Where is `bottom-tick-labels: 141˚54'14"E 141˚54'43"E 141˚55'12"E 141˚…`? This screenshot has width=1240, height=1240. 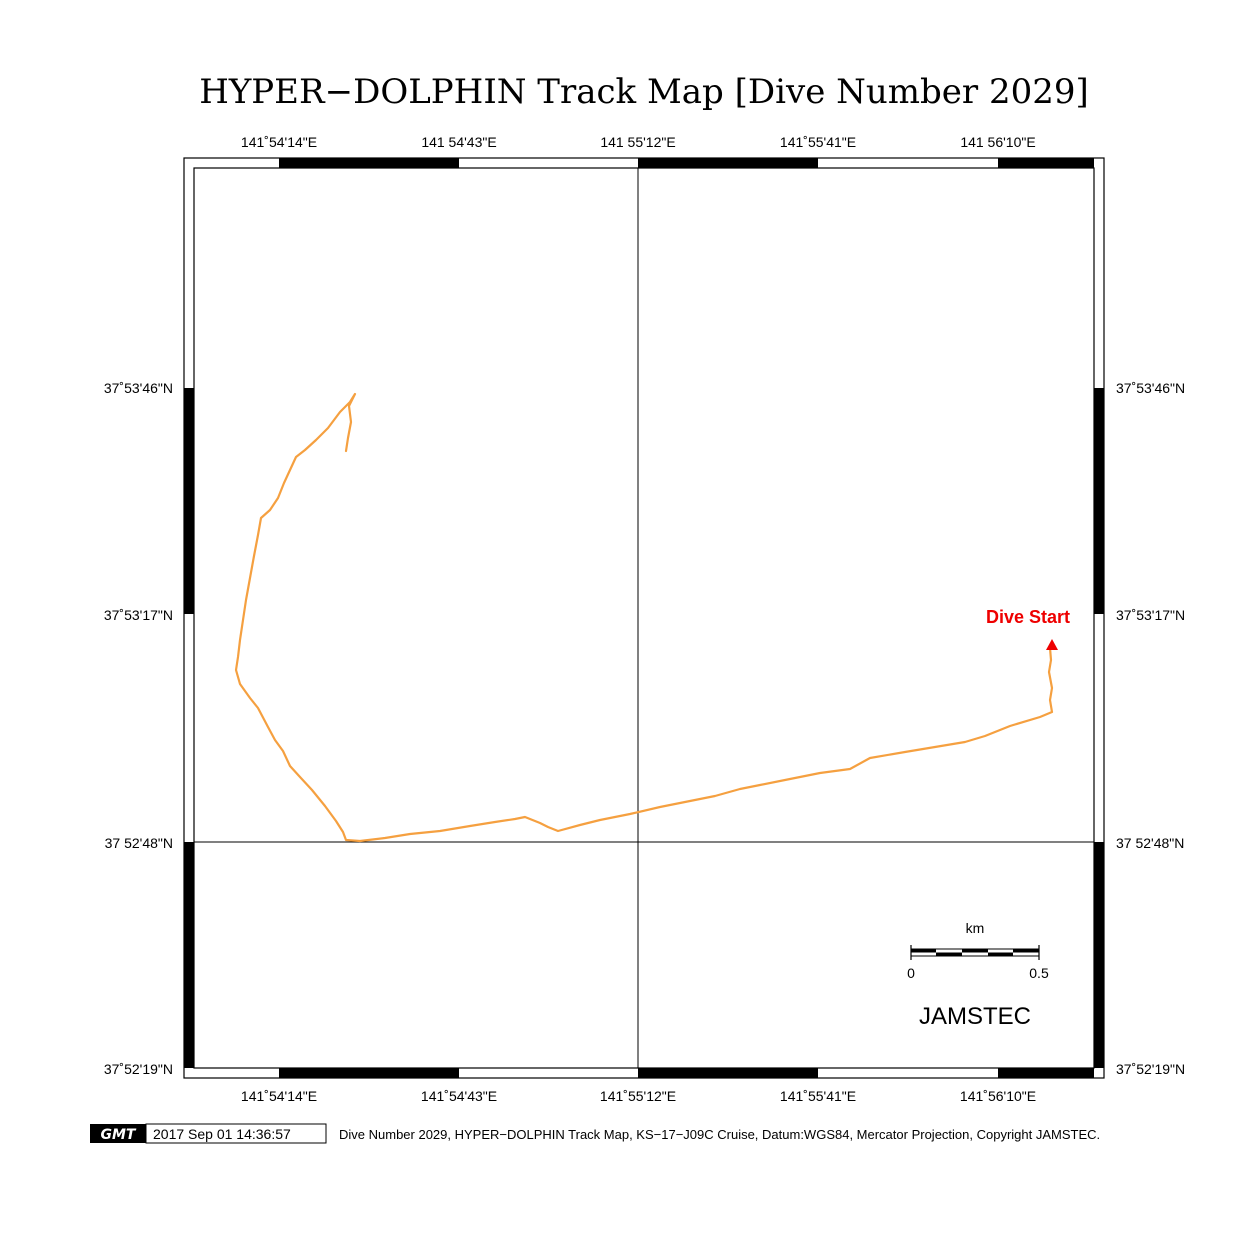 bottom-tick-labels: 141˚54'14"E 141˚54'43"E 141˚55'12"E 141˚… is located at coordinates (638, 1096).